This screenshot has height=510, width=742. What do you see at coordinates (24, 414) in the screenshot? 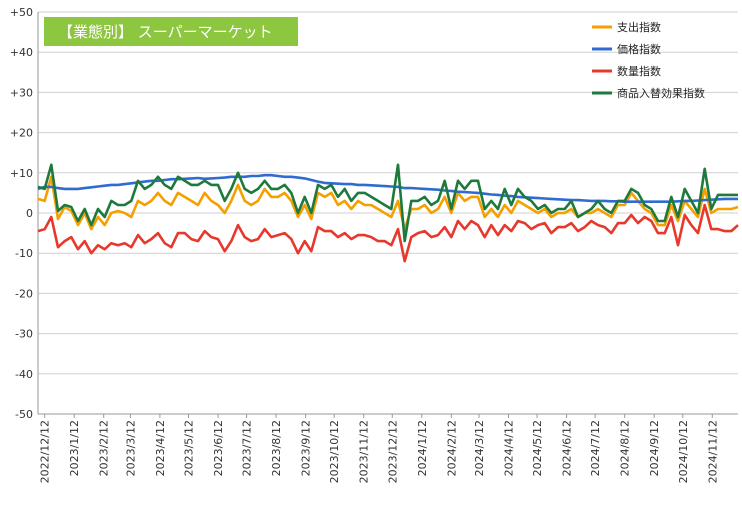
I see `y-tick-label: -50` at bounding box center [24, 414].